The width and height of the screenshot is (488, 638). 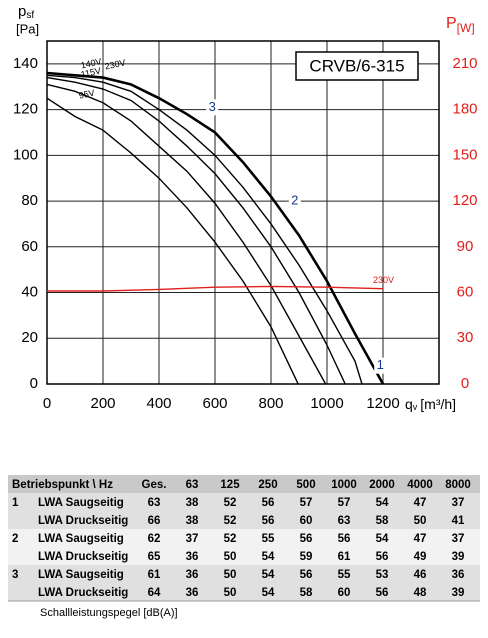 What do you see at coordinates (214, 403) in the screenshot?
I see `x-tick-label: 600` at bounding box center [214, 403].